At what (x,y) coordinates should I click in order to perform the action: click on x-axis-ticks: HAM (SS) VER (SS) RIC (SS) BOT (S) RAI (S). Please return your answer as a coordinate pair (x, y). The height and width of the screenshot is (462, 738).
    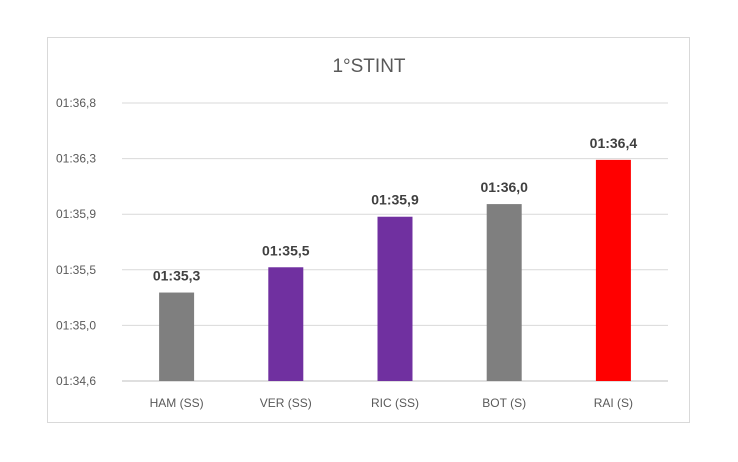
    Looking at the image, I should click on (391, 403).